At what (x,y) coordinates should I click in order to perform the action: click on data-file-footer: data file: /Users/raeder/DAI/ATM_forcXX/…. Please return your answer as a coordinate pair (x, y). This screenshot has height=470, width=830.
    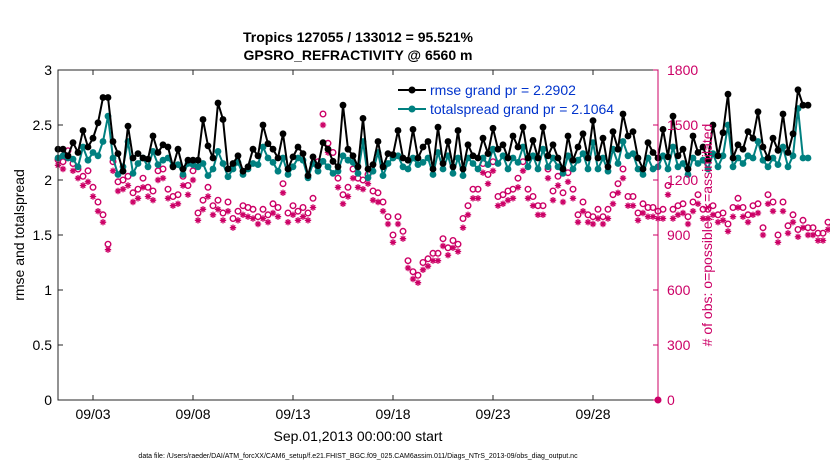
    Looking at the image, I should click on (358, 456).